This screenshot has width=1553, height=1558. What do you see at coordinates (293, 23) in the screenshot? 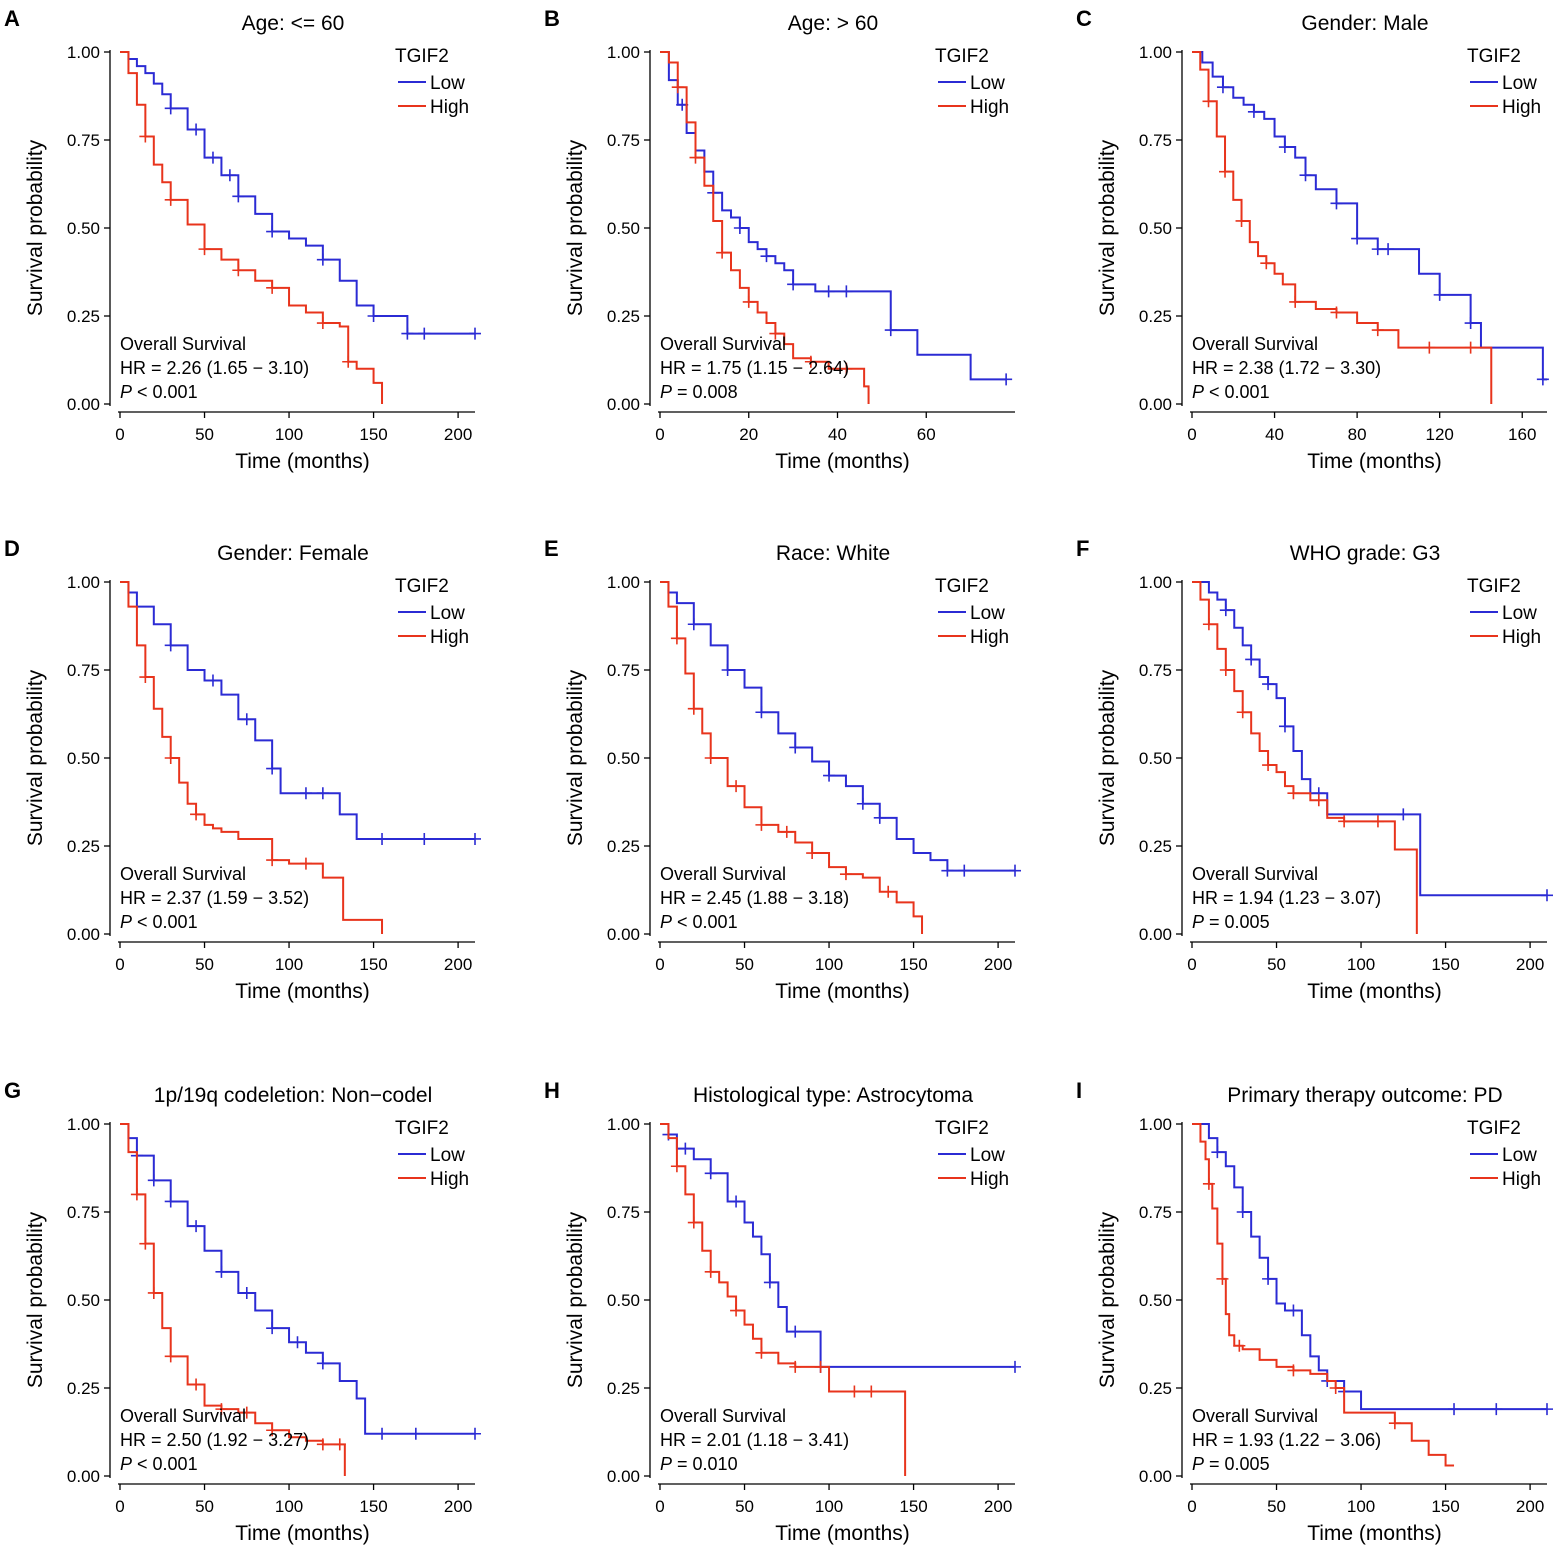
I see `panel-title: Age: <= 60` at bounding box center [293, 23].